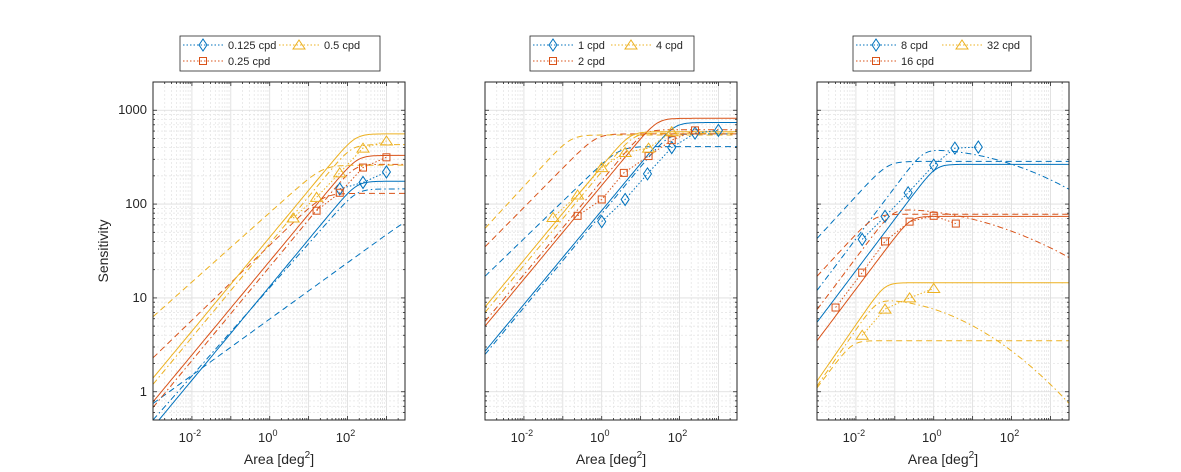  I want to click on legend: 1 cpd 4 cpd 2 cpd, so click(612, 53).